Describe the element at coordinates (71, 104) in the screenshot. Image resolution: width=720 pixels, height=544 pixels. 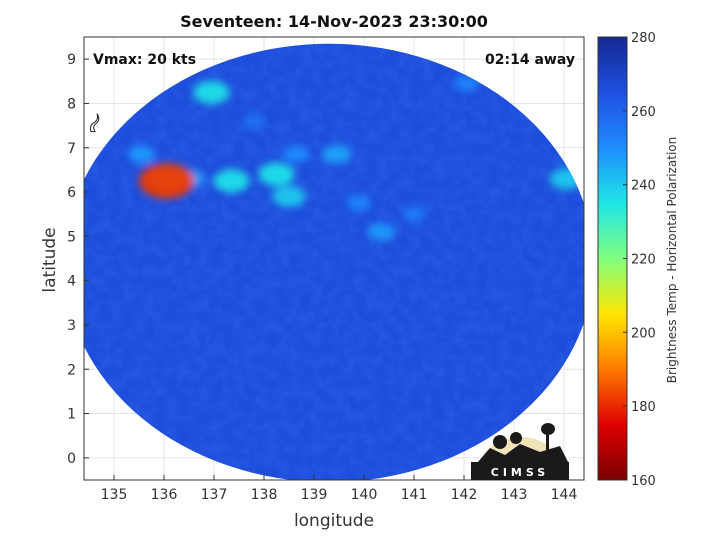
I see `y-tick-label: 8` at that location.